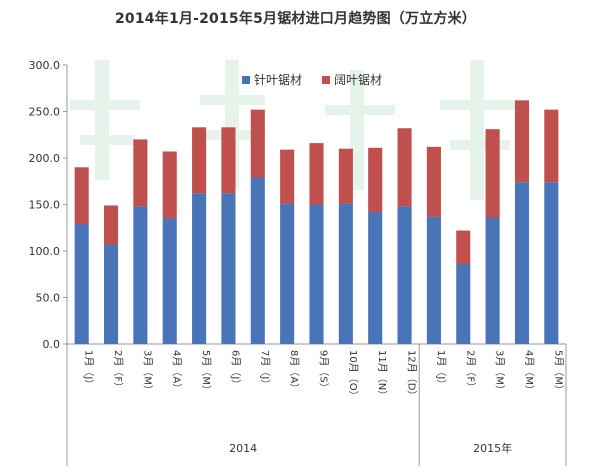  What do you see at coordinates (177, 371) in the screenshot?
I see `x-tick-label: 4月（A）` at bounding box center [177, 371].